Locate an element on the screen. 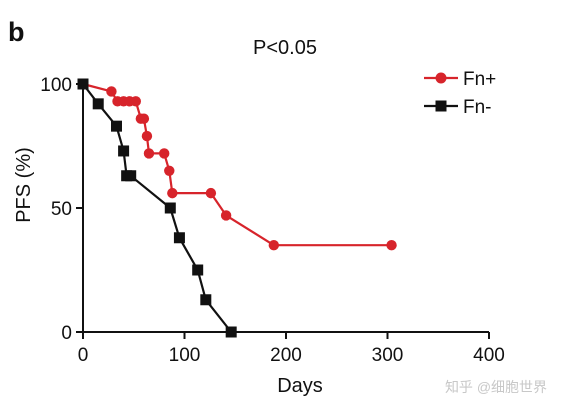 Image resolution: width=583 pixels, height=414 pixels. legend: Fn+ Fn- is located at coordinates (460, 93).